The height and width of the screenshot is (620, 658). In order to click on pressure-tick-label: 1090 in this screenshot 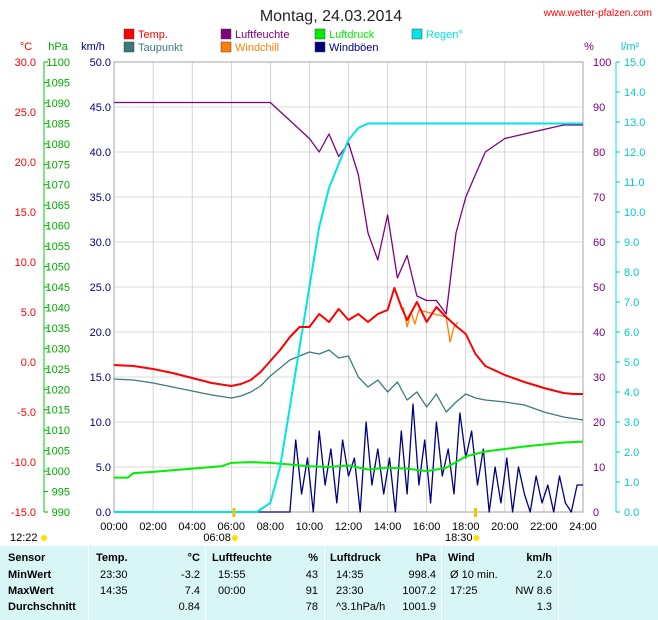, I will do `click(58, 104)`.